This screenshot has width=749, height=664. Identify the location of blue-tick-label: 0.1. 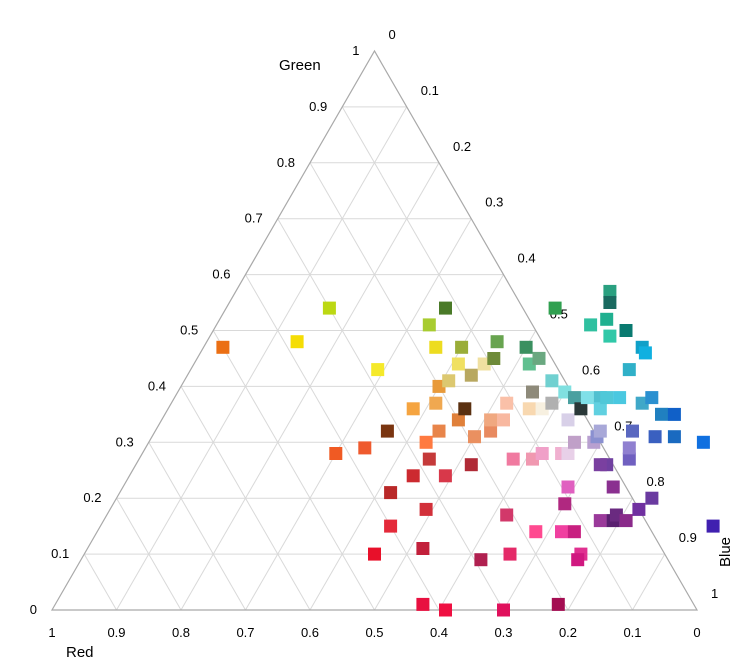
(430, 90).